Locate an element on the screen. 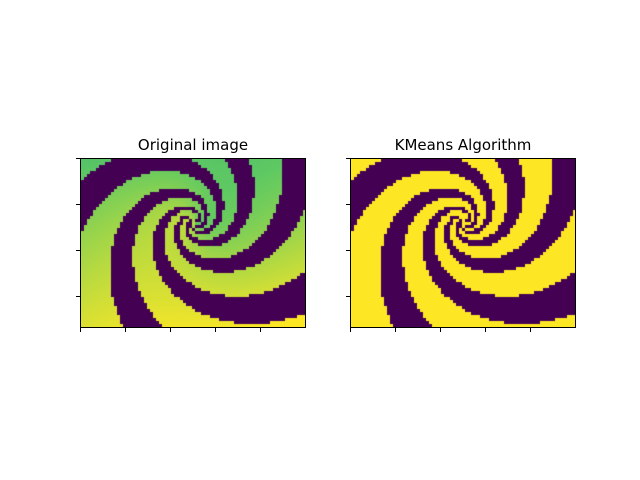 The width and height of the screenshot is (640, 480). kmeans-segmentation-heatmap is located at coordinates (463, 243).